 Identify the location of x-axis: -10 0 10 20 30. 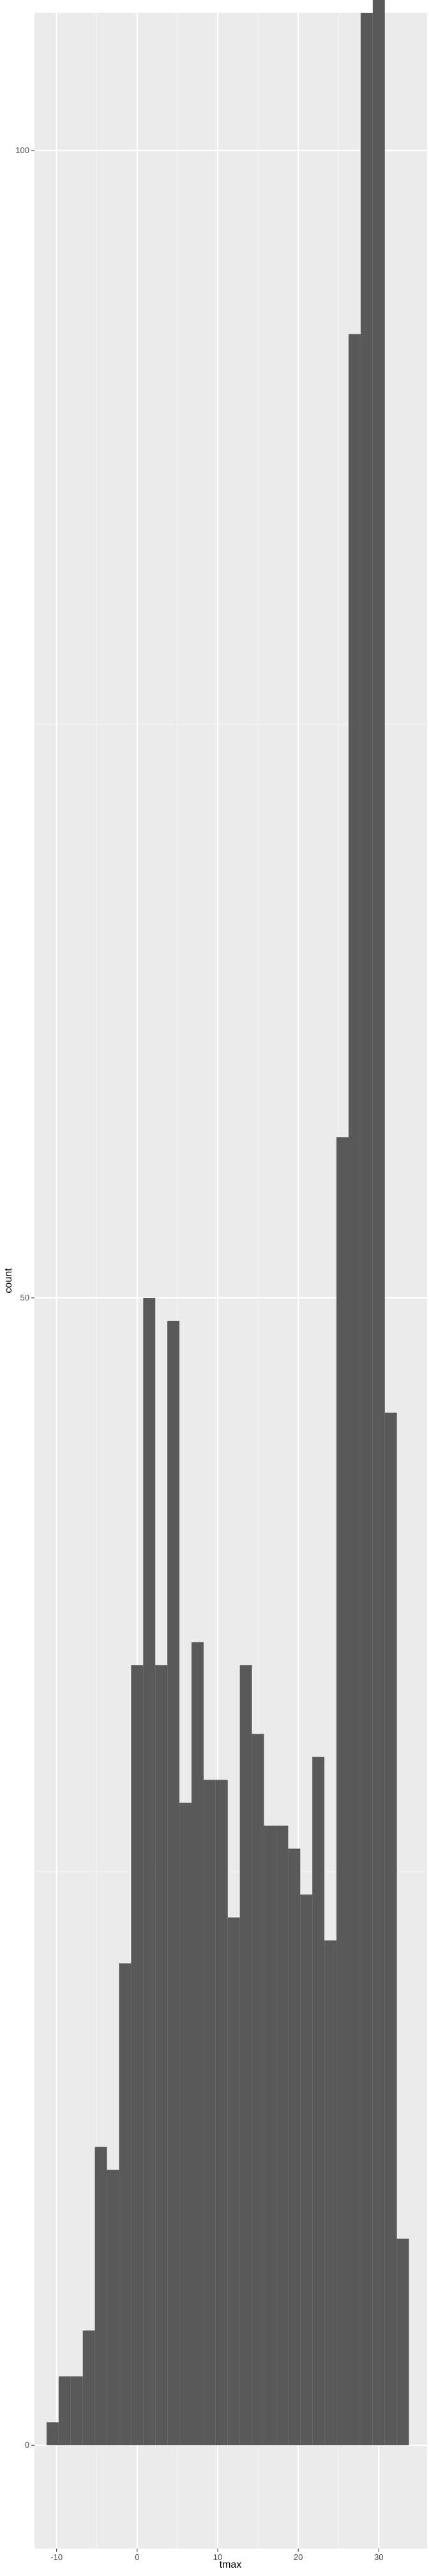
(217, 2555).